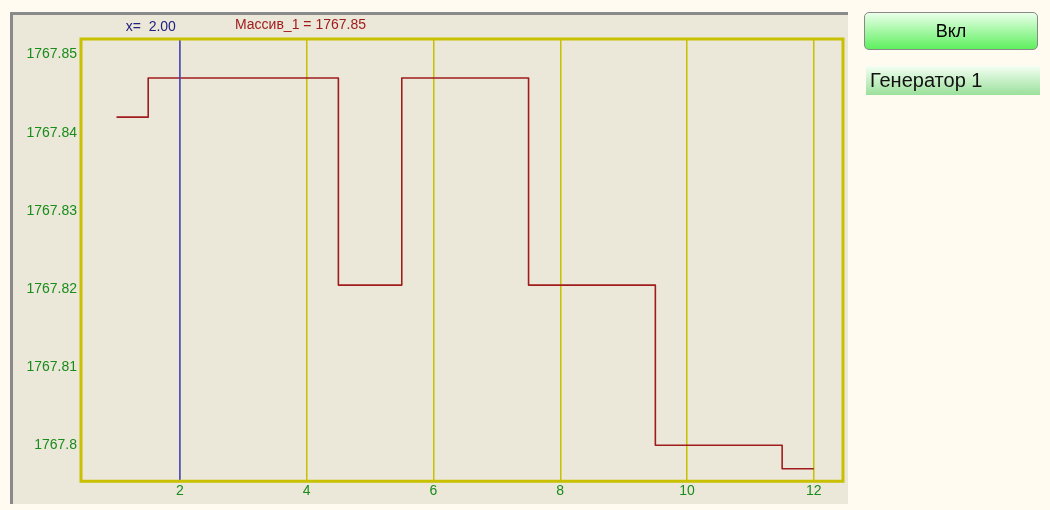 This screenshot has height=510, width=1050. What do you see at coordinates (687, 490) in the screenshot?
I see `x-tick-label: 10` at bounding box center [687, 490].